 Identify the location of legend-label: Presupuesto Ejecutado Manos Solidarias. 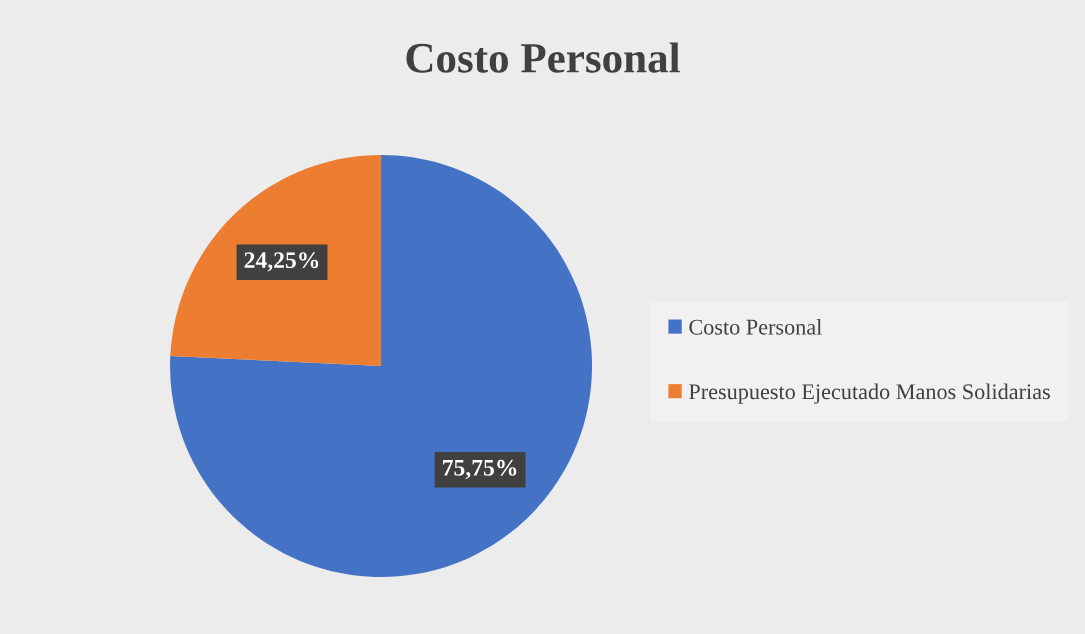
(869, 393).